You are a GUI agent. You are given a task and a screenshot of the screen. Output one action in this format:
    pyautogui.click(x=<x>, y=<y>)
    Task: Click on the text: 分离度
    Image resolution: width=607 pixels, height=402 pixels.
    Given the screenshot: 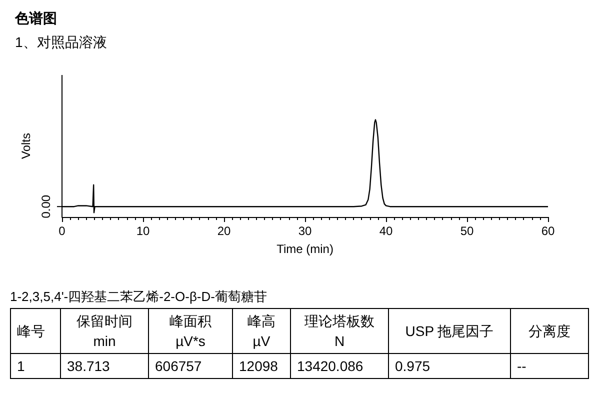 What is the action you would take?
    pyautogui.click(x=549, y=331)
    